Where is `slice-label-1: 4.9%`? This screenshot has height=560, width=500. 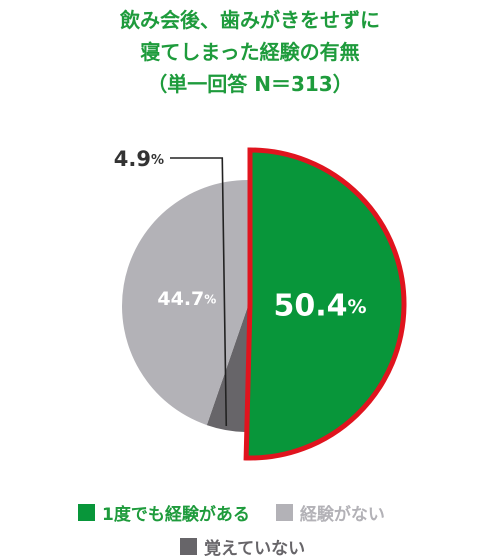 slice-label-1: 4.9% is located at coordinates (139, 159).